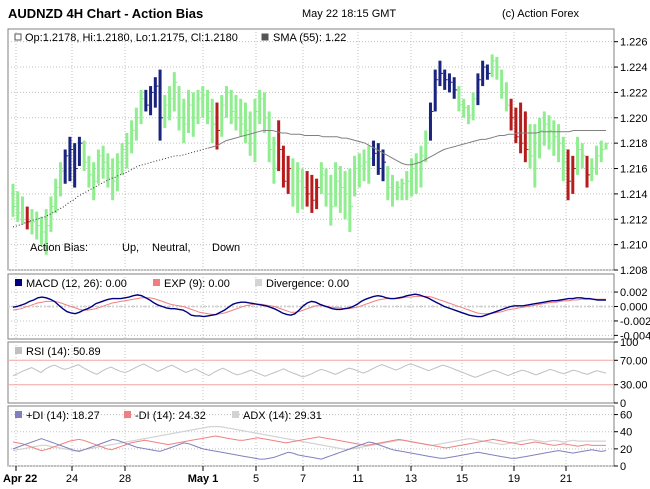 This screenshot has width=650, height=489. I want to click on timestamp: May 22 18:15 GMT, so click(349, 14).